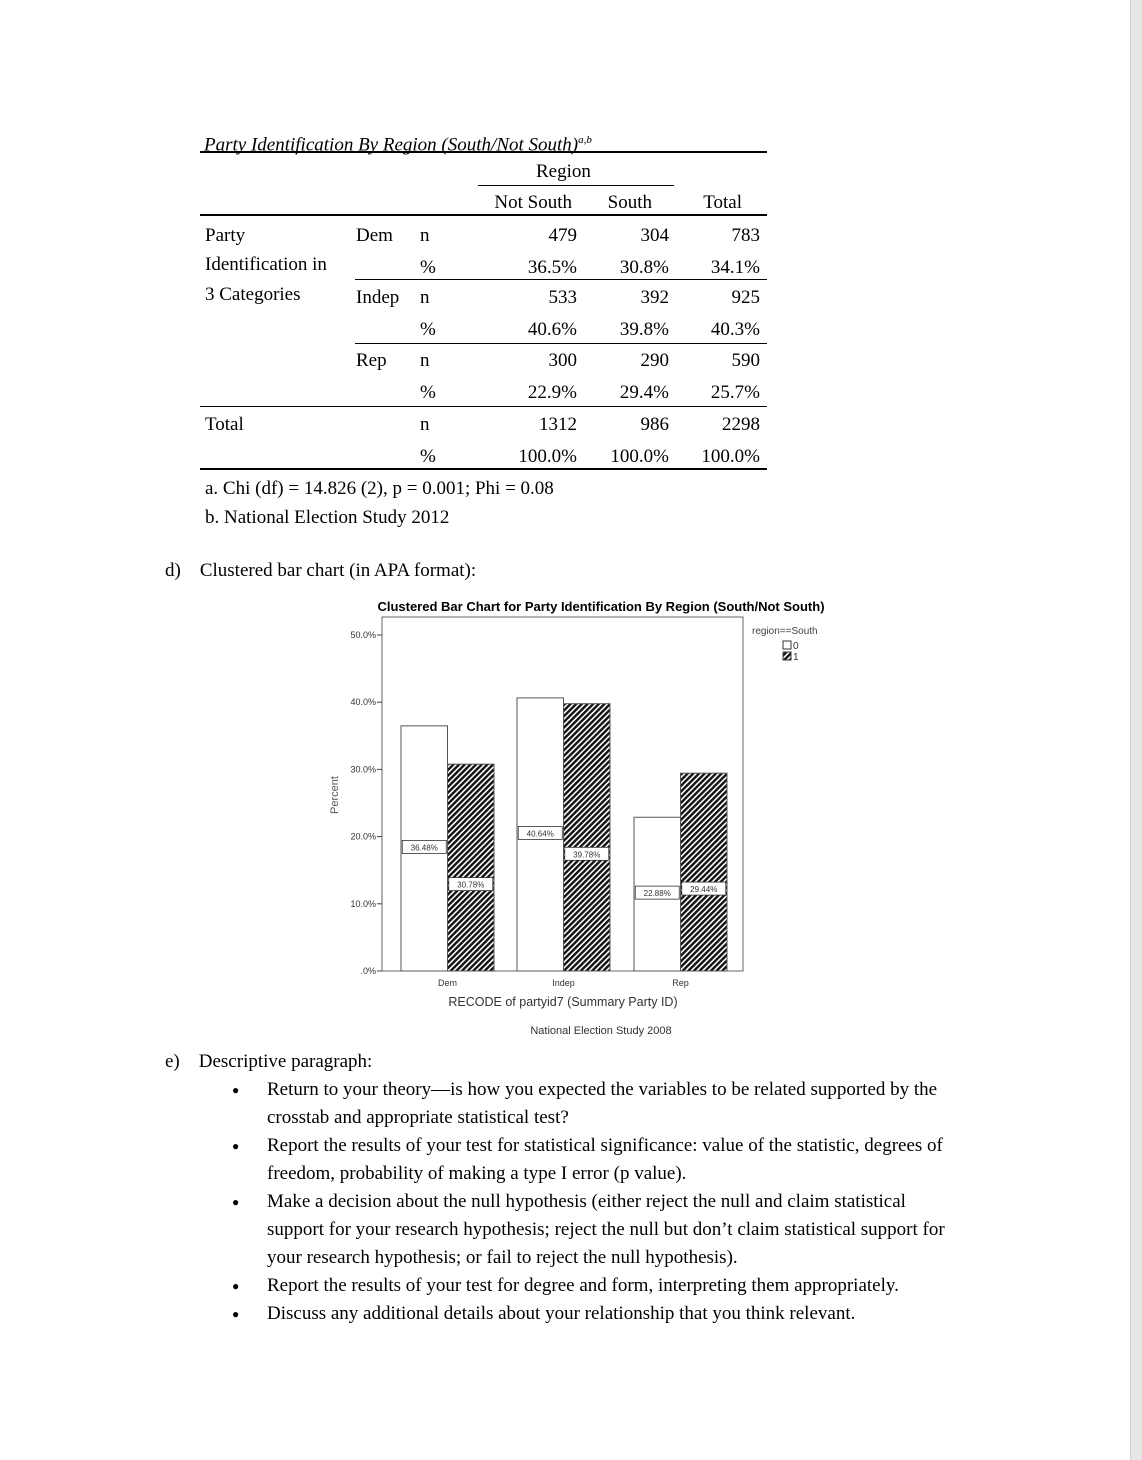 This screenshot has width=1142, height=1460. Describe the element at coordinates (552, 329) in the screenshot. I see `table-cell: 40.6%` at that location.